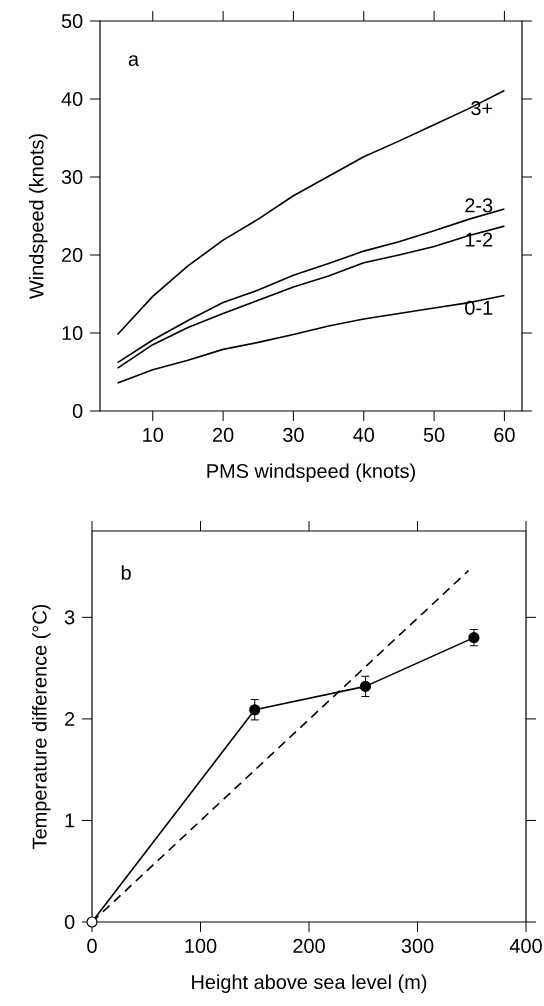 The image size is (544, 1006). Describe the element at coordinates (525, 945) in the screenshot. I see `x-tick-label: 400` at that location.